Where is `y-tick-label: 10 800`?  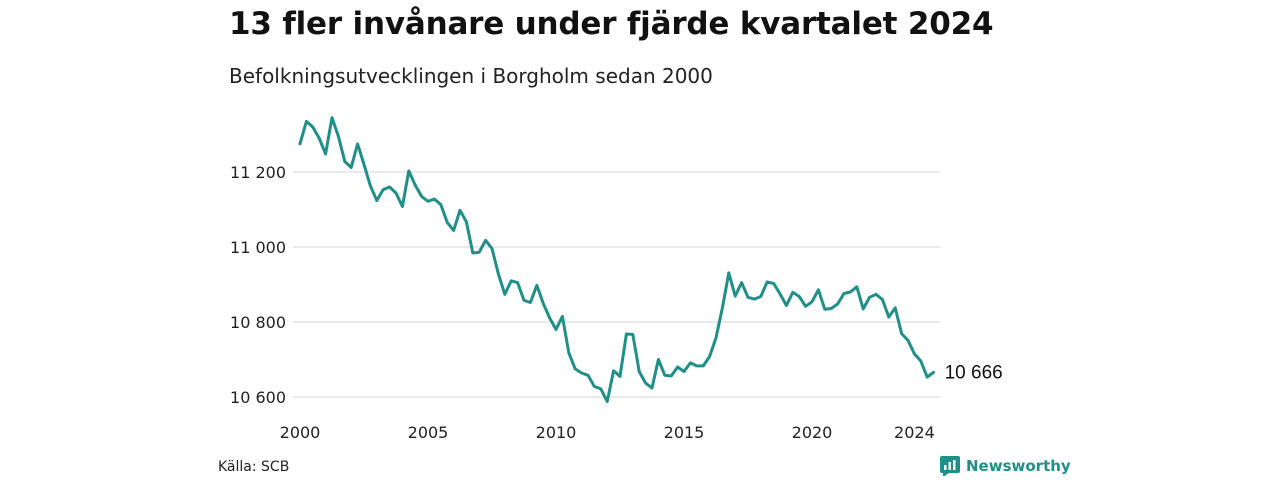
y-tick-label: 10 800 is located at coordinates (258, 322).